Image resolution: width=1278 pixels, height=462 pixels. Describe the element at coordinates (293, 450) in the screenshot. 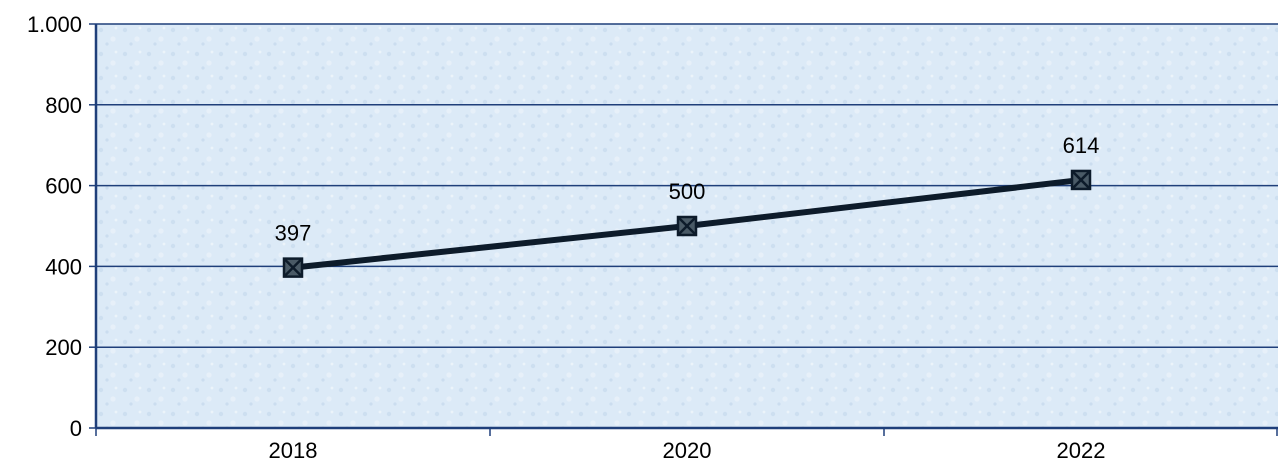

I see `x-tick-label: 2018` at that location.